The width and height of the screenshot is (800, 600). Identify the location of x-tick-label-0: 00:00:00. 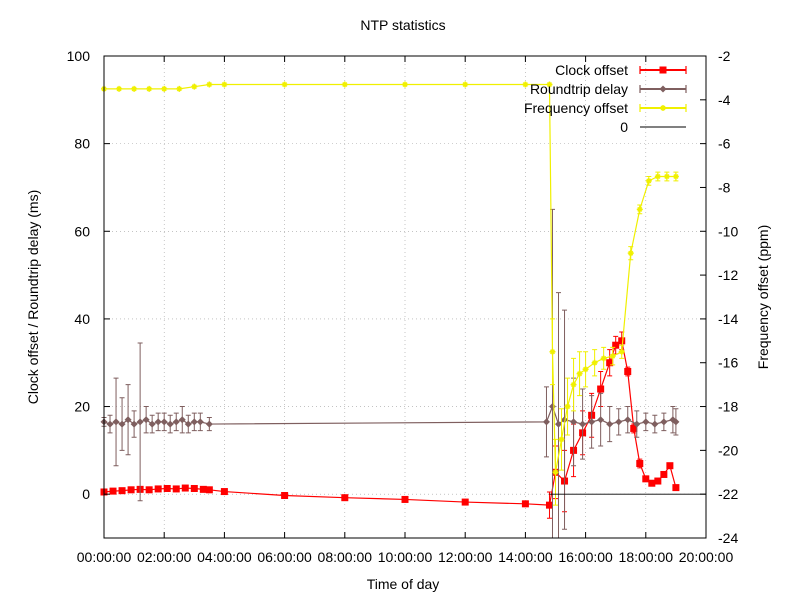
(104, 557).